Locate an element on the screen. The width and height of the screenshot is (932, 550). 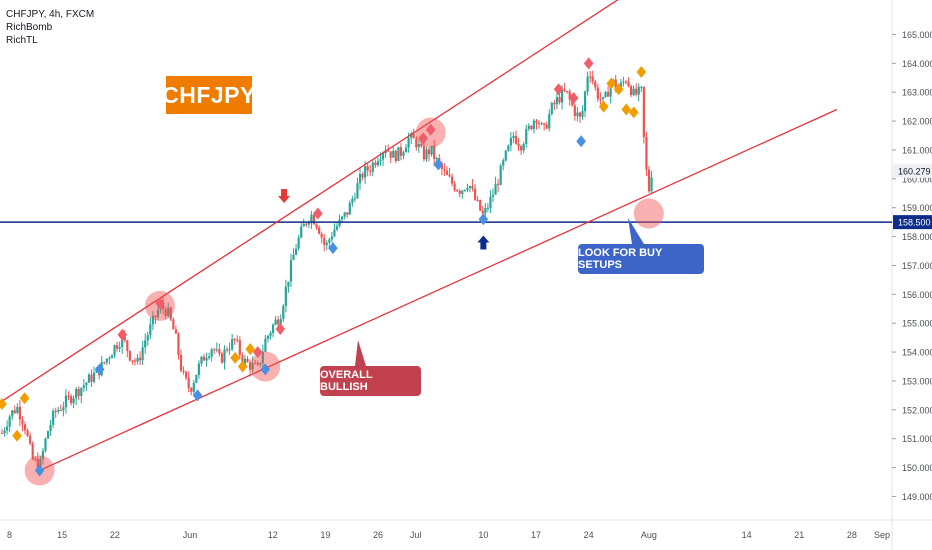
time-tick-label: Jul is located at coordinates (416, 535).